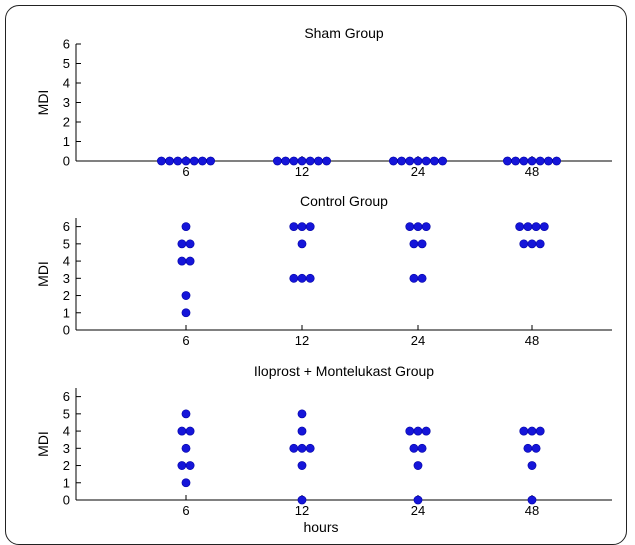 The height and width of the screenshot is (545, 635). Describe the element at coordinates (344, 33) in the screenshot. I see `panel-title: Sham Group` at that location.